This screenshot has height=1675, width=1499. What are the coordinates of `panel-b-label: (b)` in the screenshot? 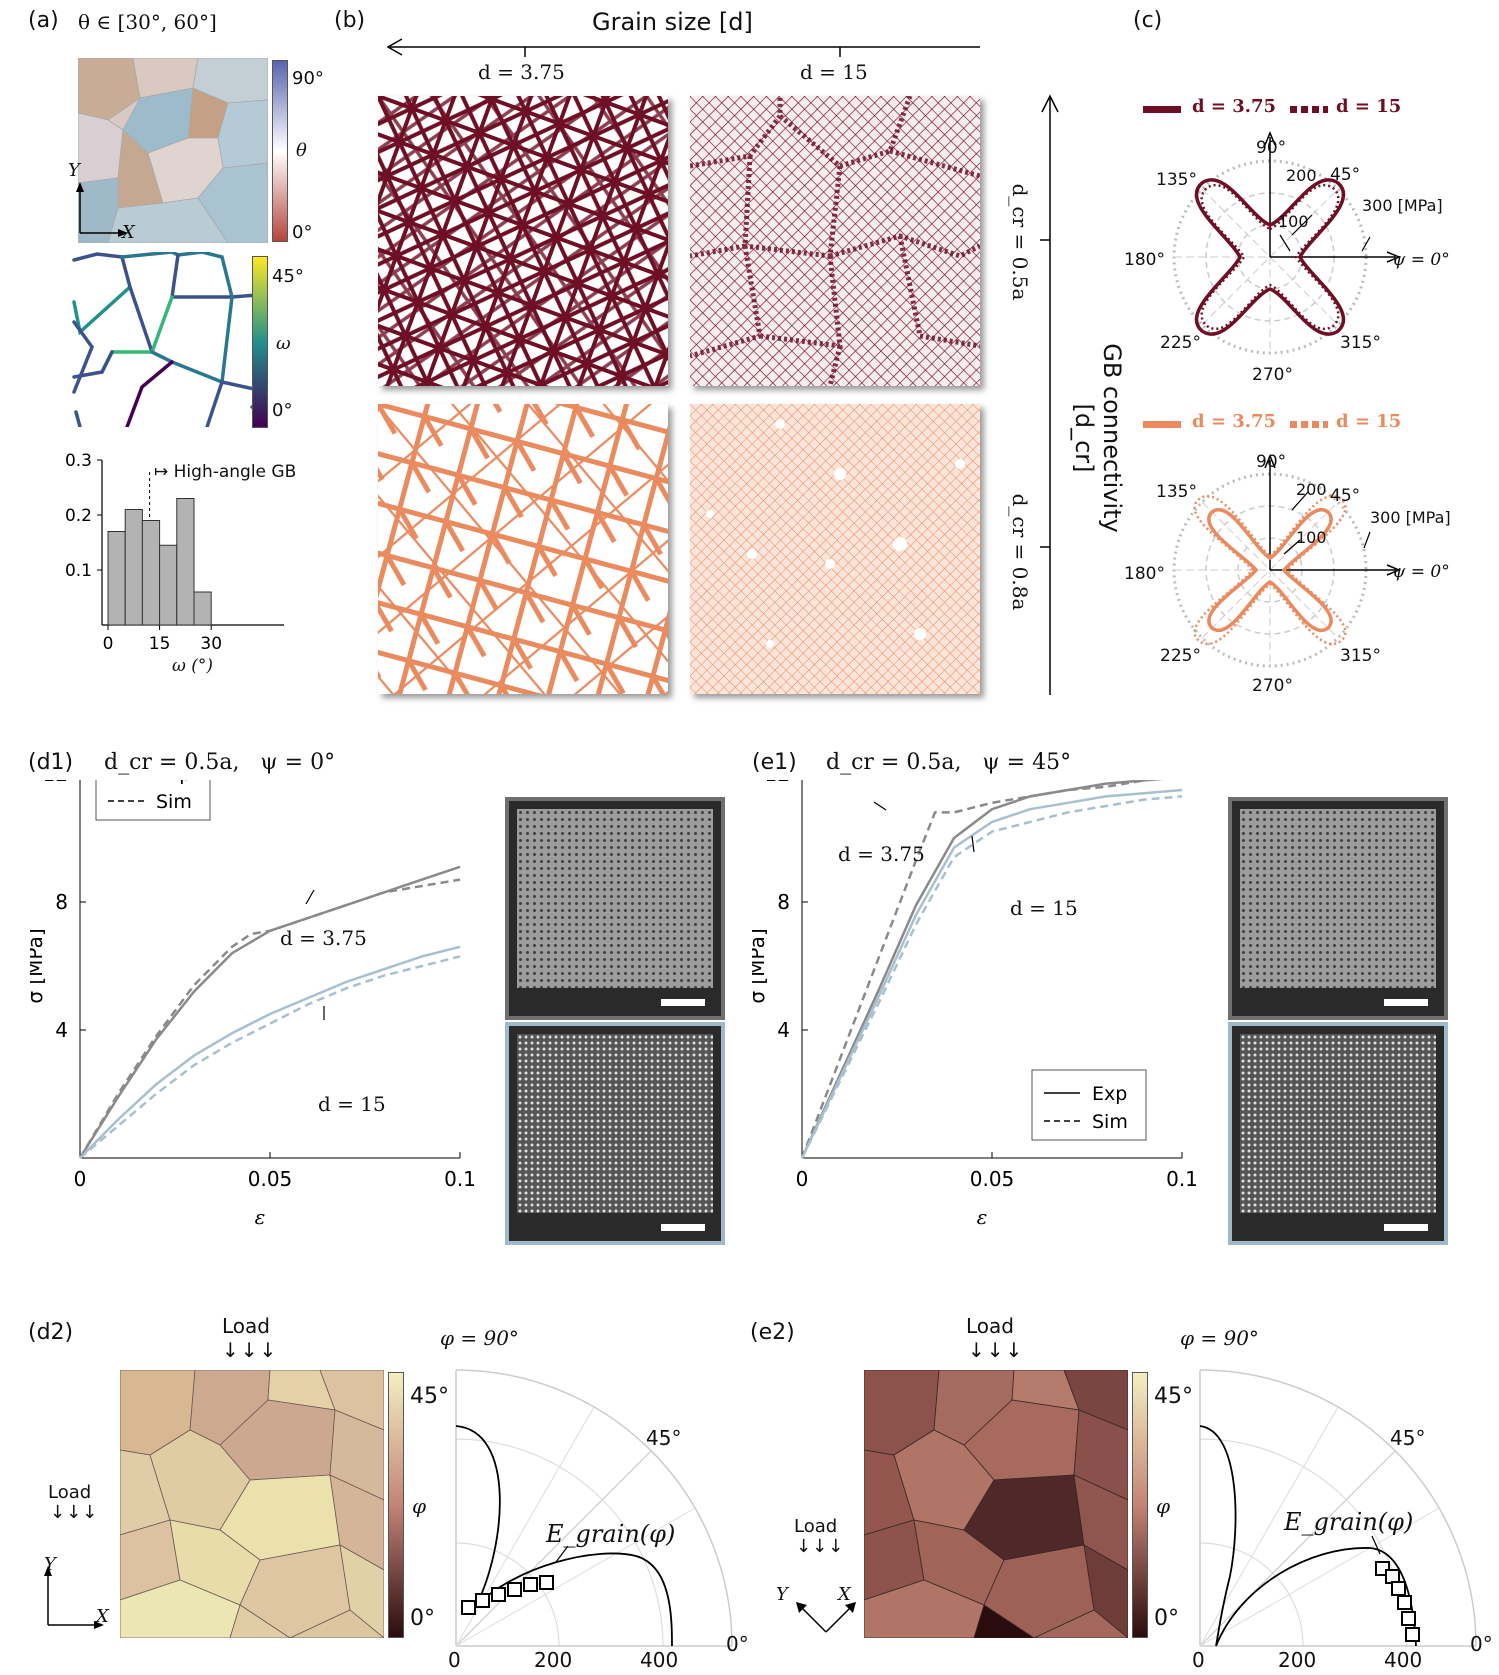 It's located at (350, 20).